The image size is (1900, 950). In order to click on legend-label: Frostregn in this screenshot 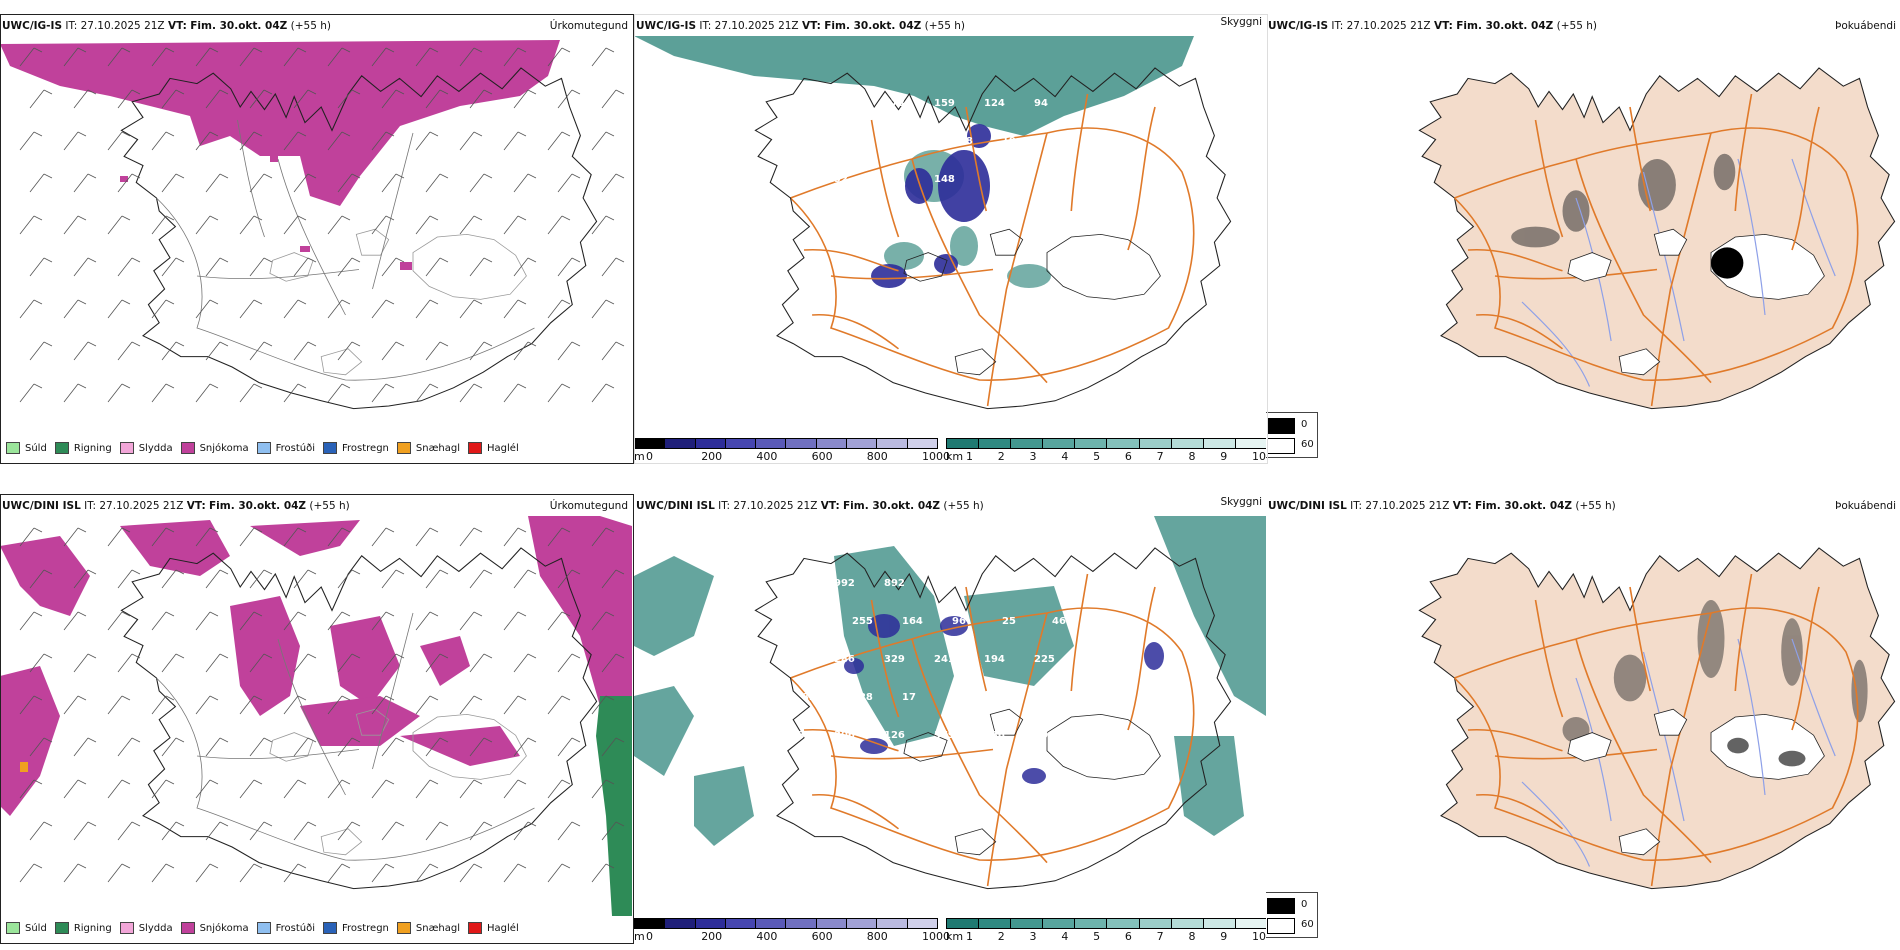, I will do `click(365, 928)`.